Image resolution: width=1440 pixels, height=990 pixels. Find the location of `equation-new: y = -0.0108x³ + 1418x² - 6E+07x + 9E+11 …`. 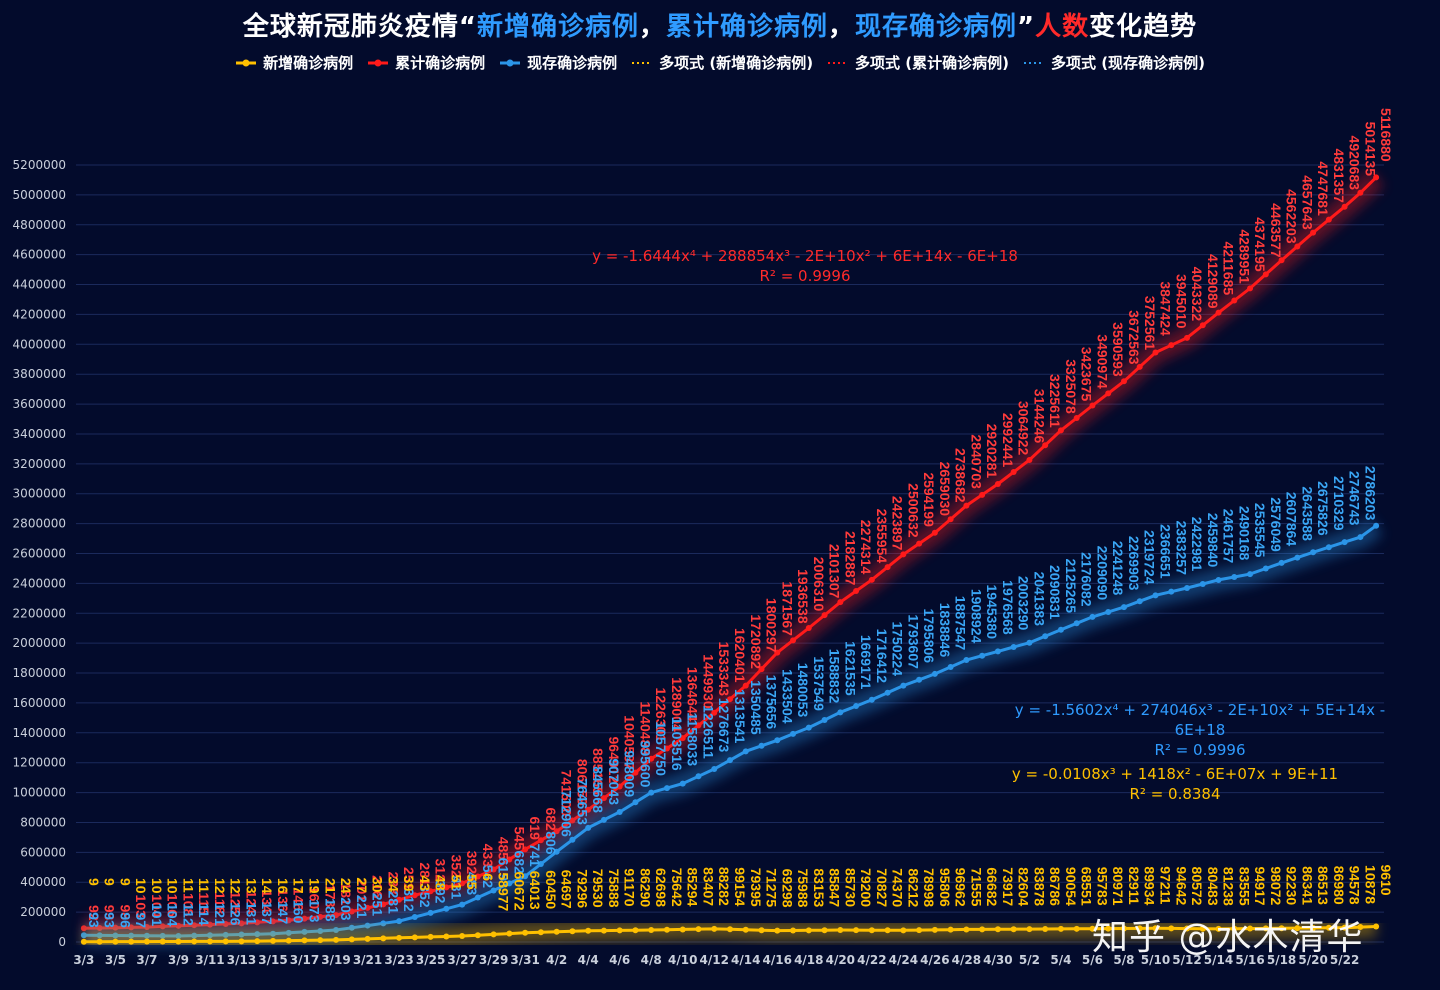

equation-new: y = -0.0108x³ + 1418x² - 6E+07x + 9E+11 … is located at coordinates (1175, 784).